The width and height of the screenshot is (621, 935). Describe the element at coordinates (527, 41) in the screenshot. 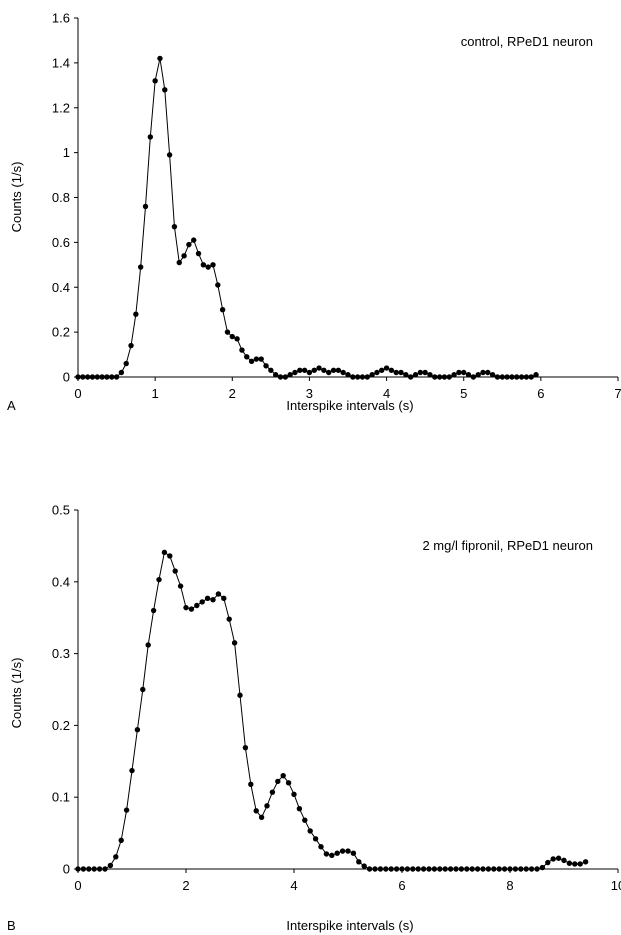

I see `panel-a-annotation: control, RPeD1 neuron` at that location.